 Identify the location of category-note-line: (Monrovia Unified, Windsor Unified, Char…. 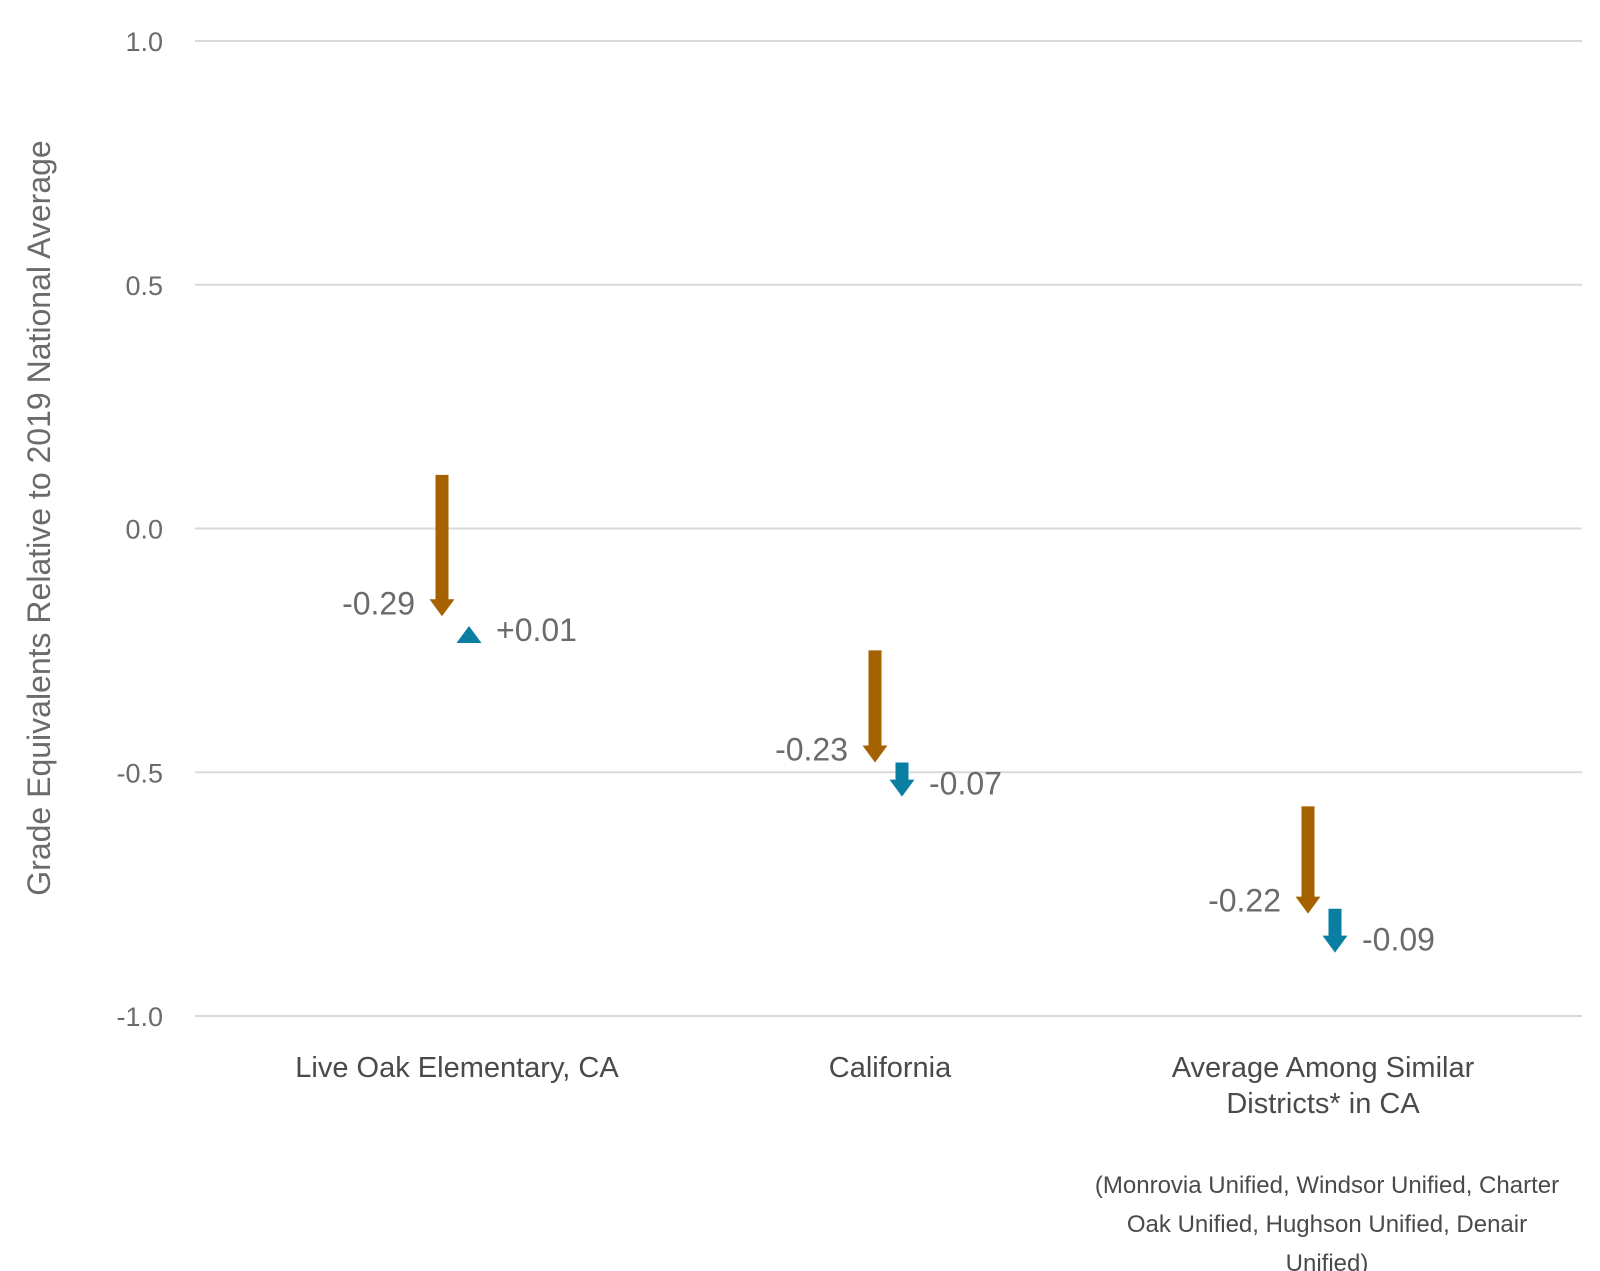
(1327, 1185).